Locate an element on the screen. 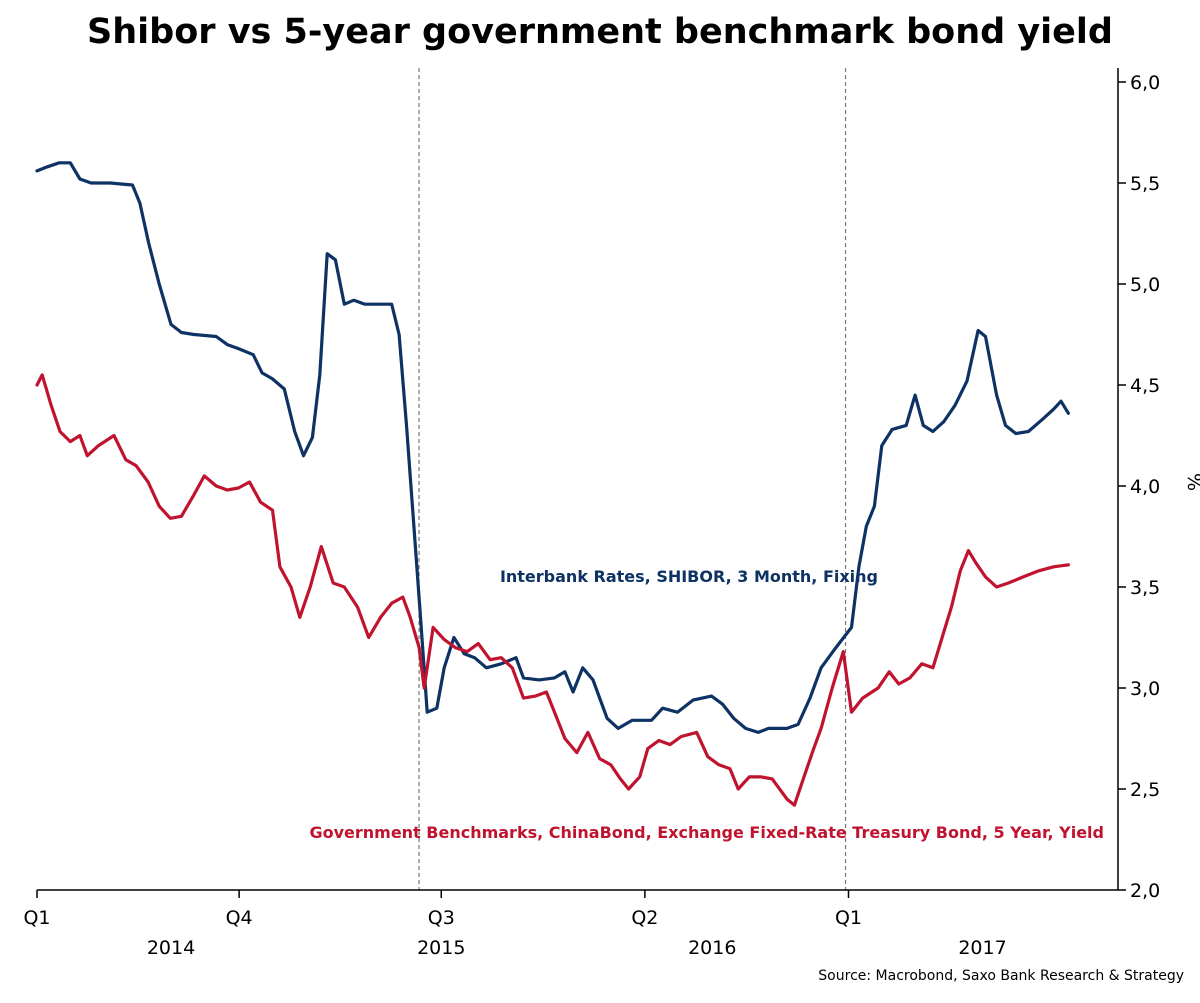 The width and height of the screenshot is (1200, 1003). y-tick-label: 5,5 is located at coordinates (1145, 184).